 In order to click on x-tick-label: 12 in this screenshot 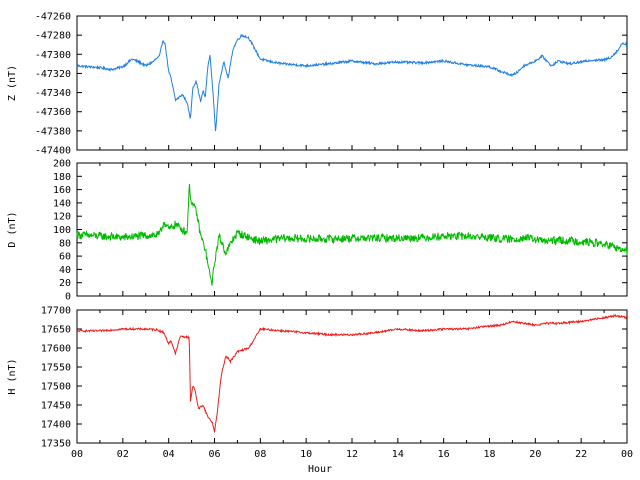, I will do `click(352, 454)`.